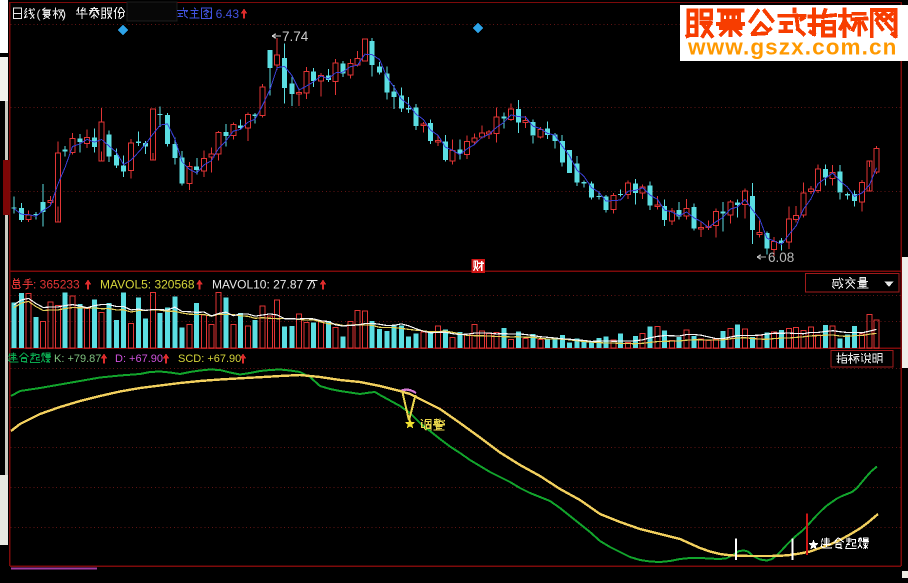 The width and height of the screenshot is (908, 583). What do you see at coordinates (77, 359) in the screenshot?
I see `svg-text: K: +79.87` at bounding box center [77, 359].